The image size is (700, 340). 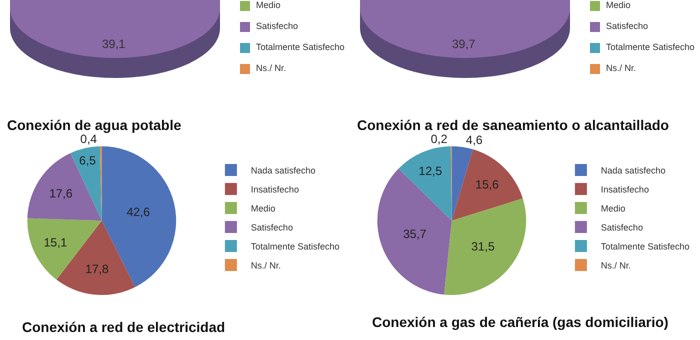 What do you see at coordinates (94, 125) in the screenshot?
I see `chart-title: Conexión de agua potable` at bounding box center [94, 125].